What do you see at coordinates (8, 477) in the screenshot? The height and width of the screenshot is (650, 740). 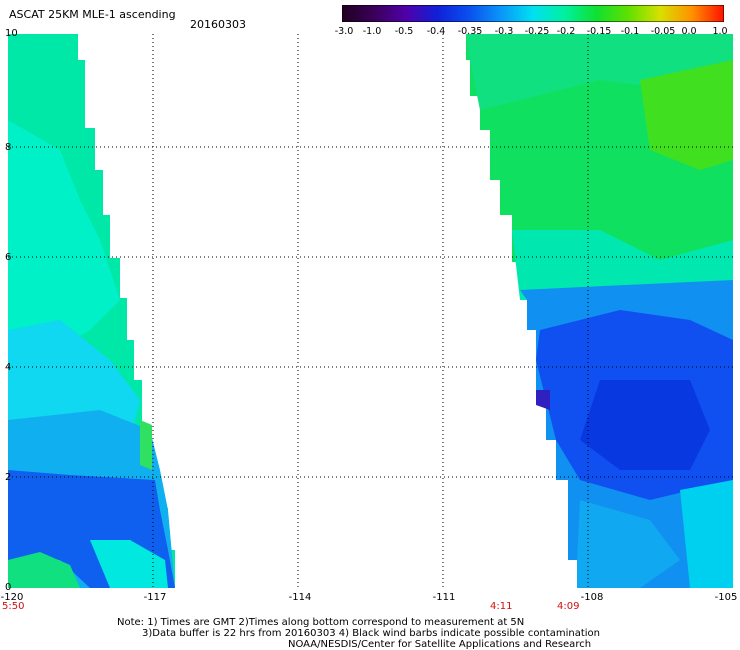 I see `y-tick-label: 2` at bounding box center [8, 477].